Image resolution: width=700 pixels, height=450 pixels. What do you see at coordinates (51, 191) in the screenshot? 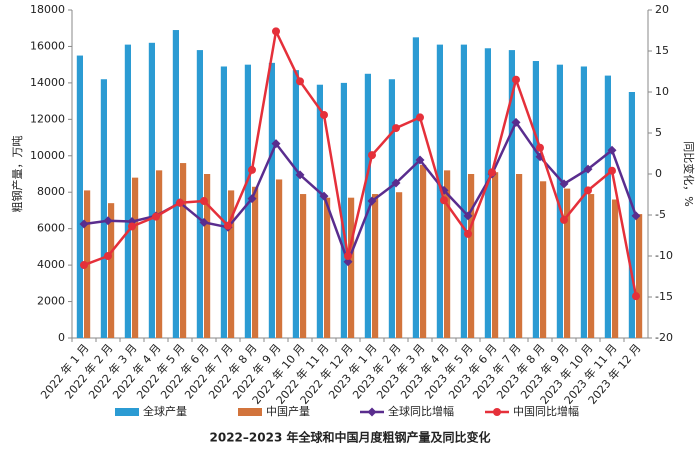
I see `y-tick-label: 8000` at bounding box center [51, 191].